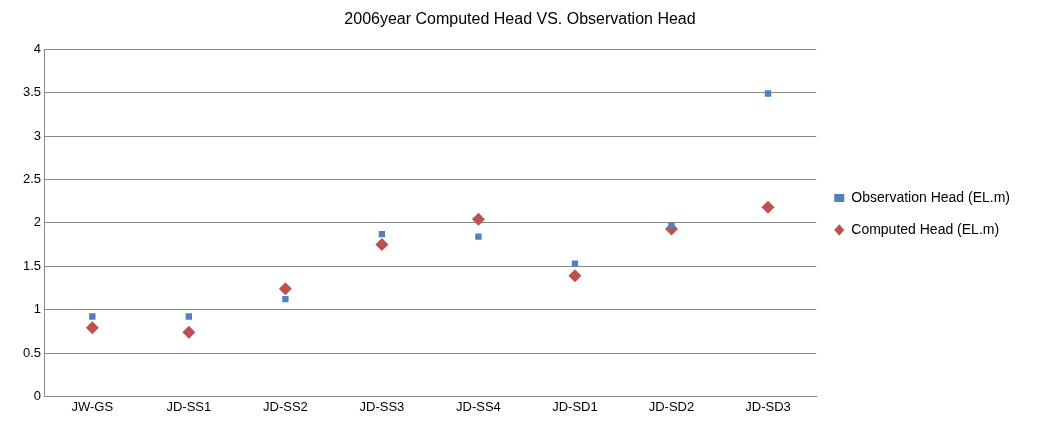  I want to click on legend-label: Observation Head (EL.m), so click(930, 196).